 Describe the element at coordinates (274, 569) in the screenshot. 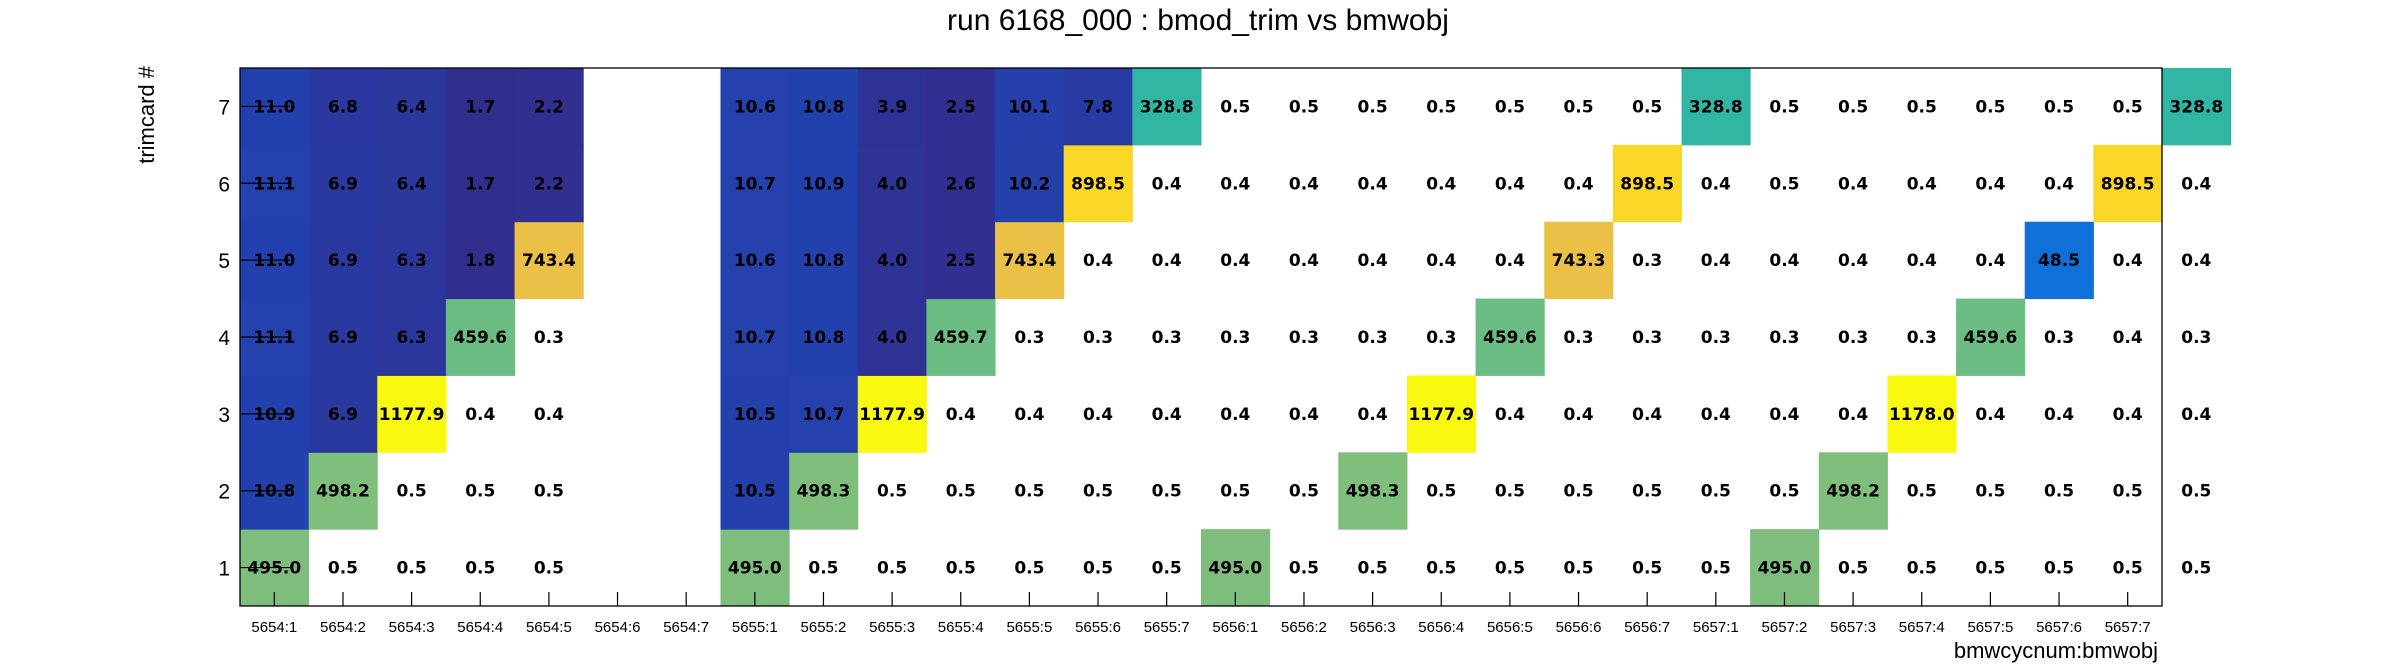

I see `cell-value-label: 495.0` at that location.